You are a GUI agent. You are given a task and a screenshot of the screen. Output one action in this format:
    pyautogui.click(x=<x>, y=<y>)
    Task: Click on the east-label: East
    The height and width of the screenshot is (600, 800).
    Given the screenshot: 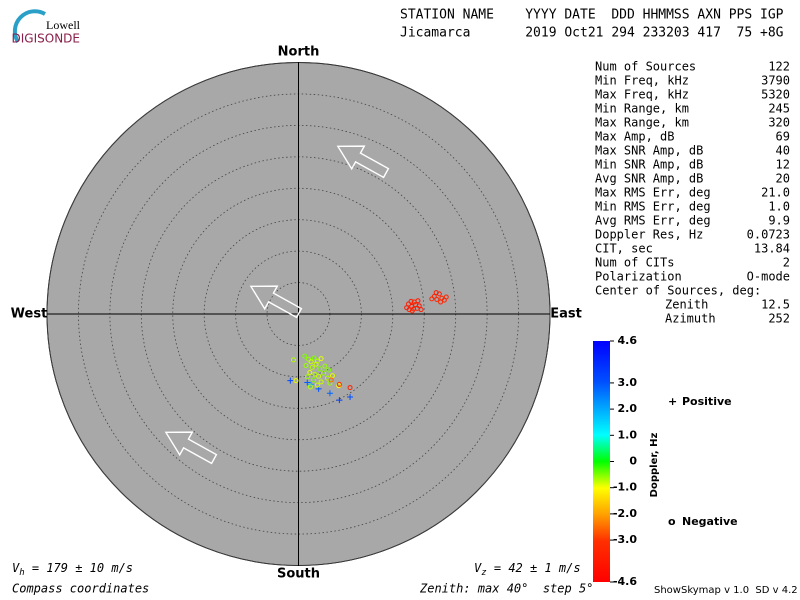 What is the action you would take?
    pyautogui.click(x=566, y=314)
    